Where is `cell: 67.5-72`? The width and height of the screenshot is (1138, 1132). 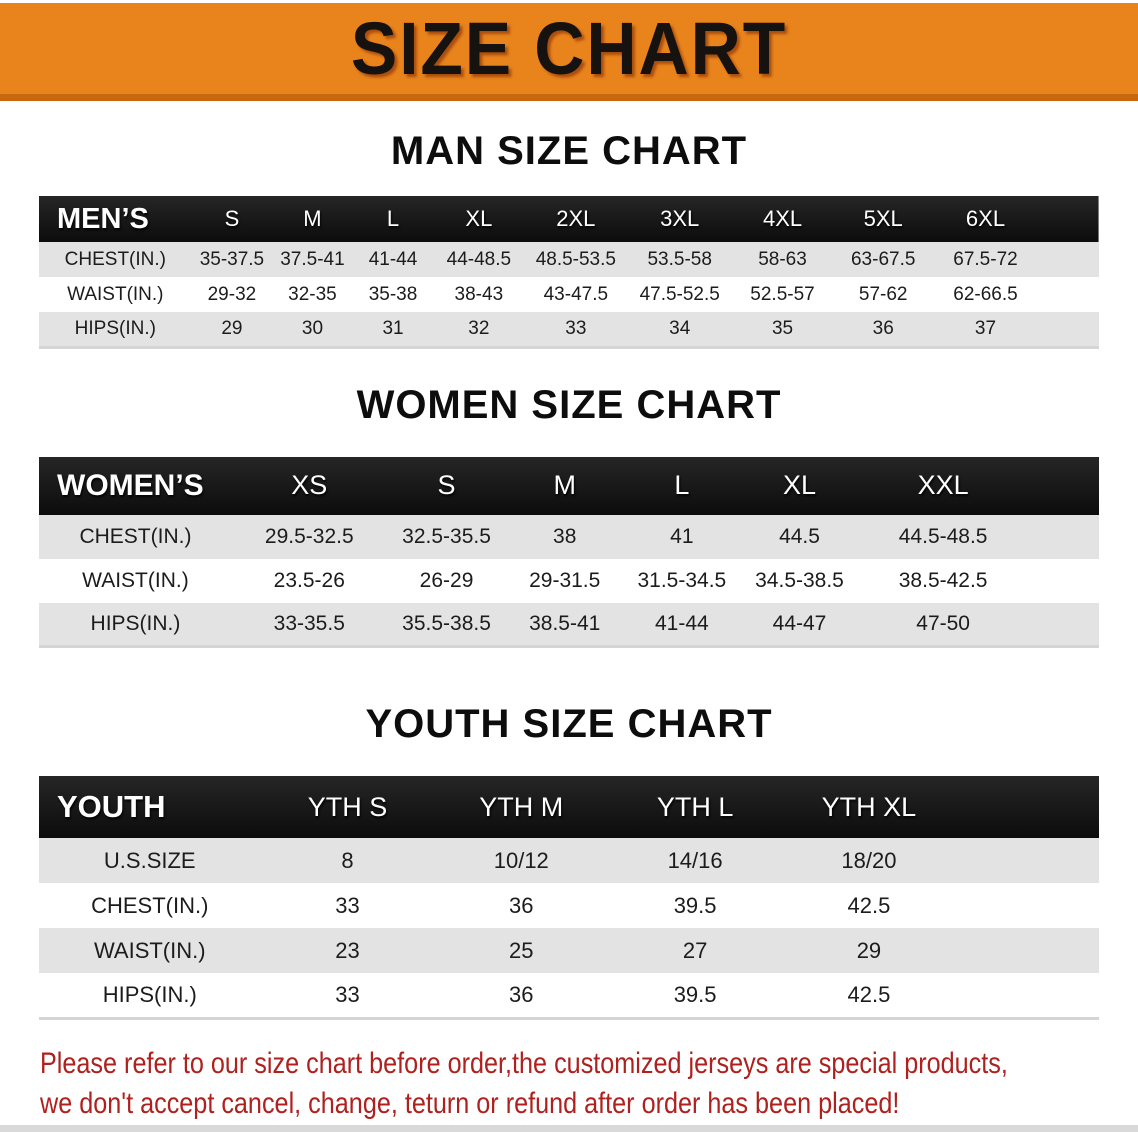
cell: 67.5-72 is located at coordinates (985, 259).